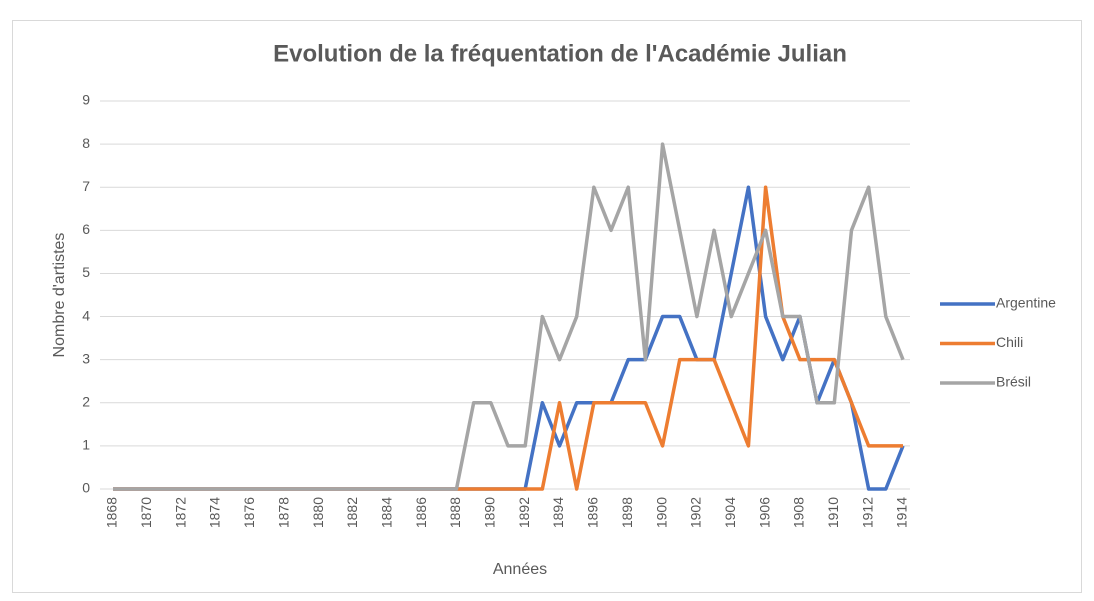  Describe the element at coordinates (318, 512) in the screenshot. I see `x-tick-label: 1880` at that location.